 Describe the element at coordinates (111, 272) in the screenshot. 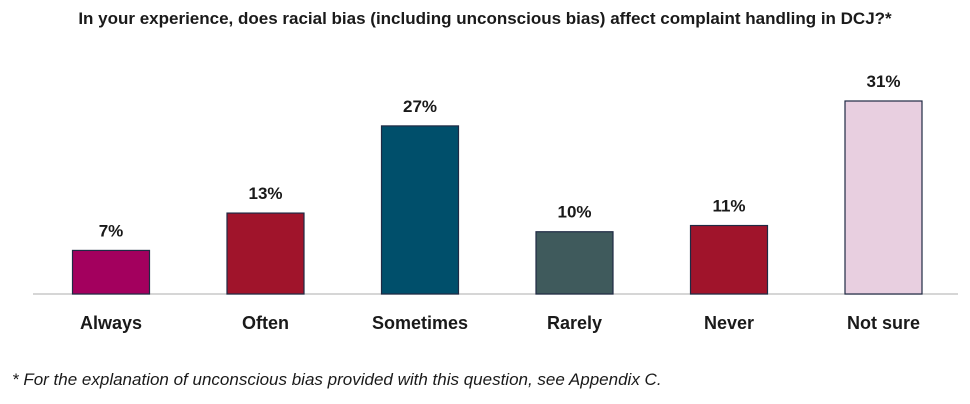

I see `bar-always` at that location.